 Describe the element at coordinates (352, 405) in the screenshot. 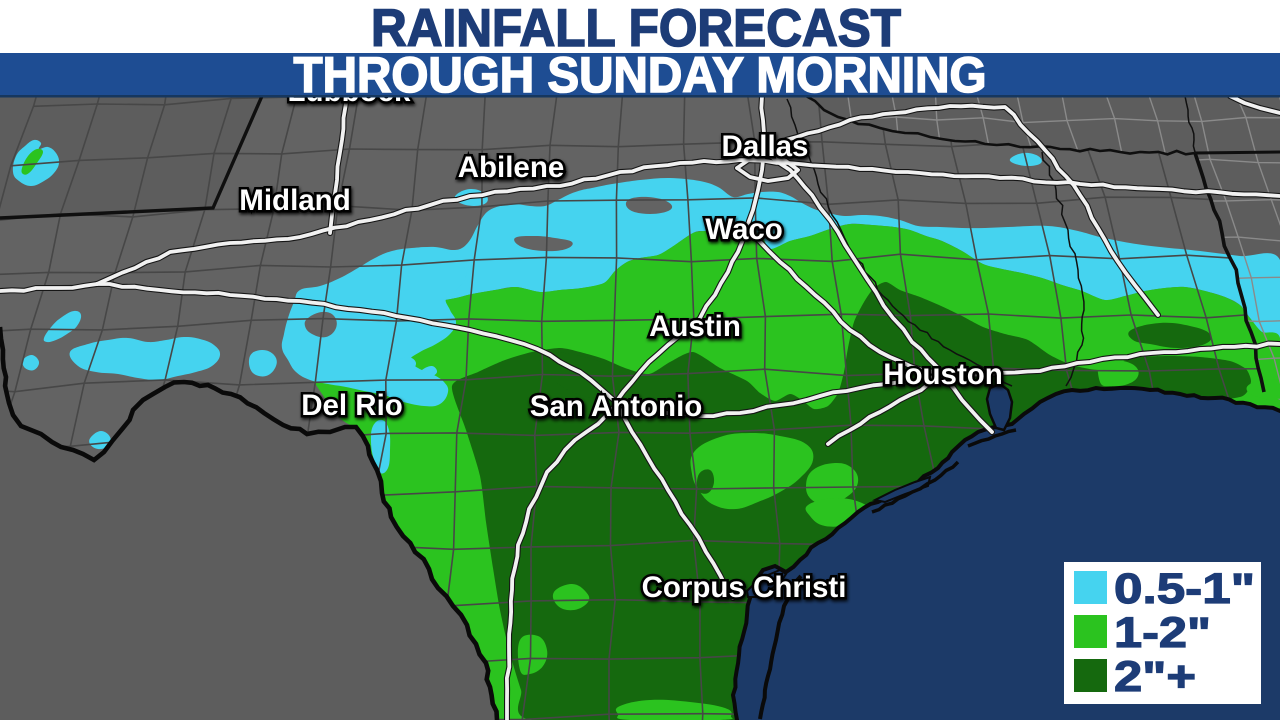

I see `svg-text: Del Rio` at that location.